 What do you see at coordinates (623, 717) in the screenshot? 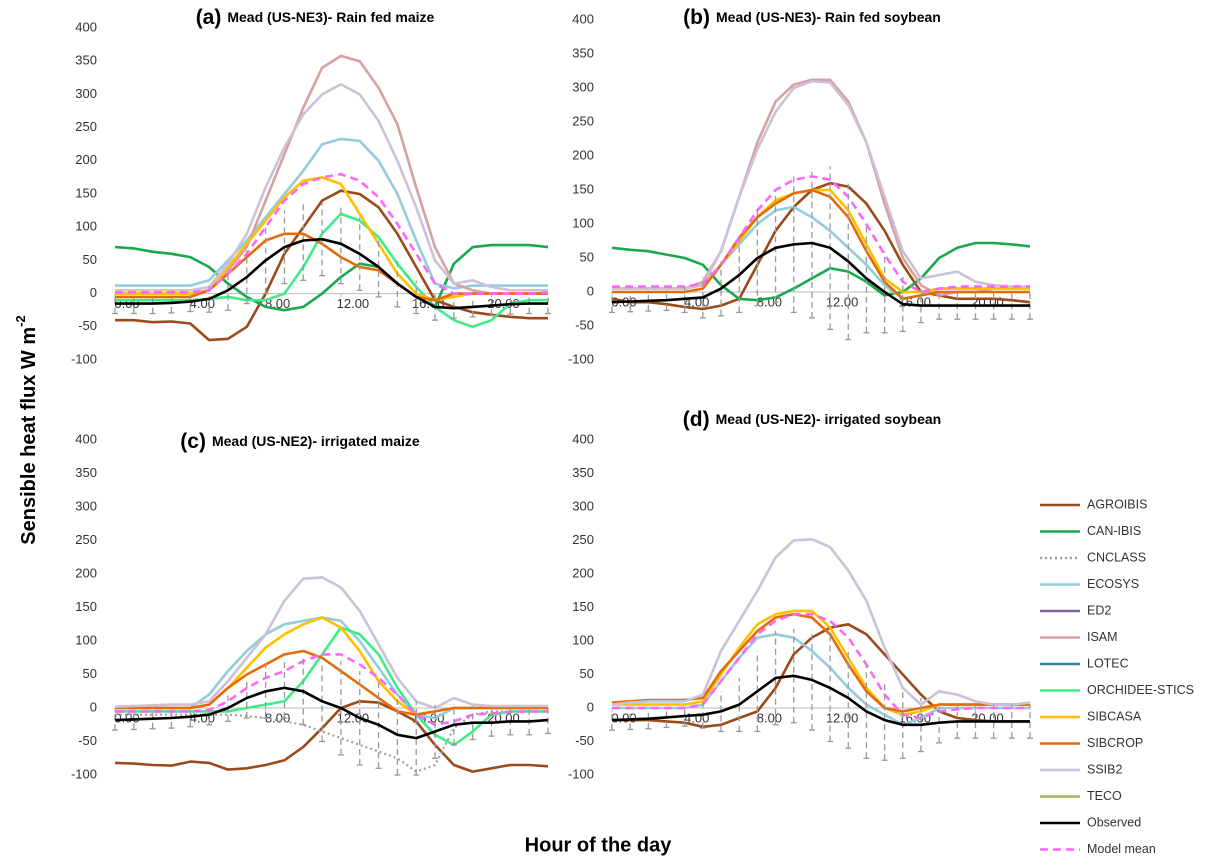
I see `x-tick-label: 0.00` at bounding box center [623, 717].